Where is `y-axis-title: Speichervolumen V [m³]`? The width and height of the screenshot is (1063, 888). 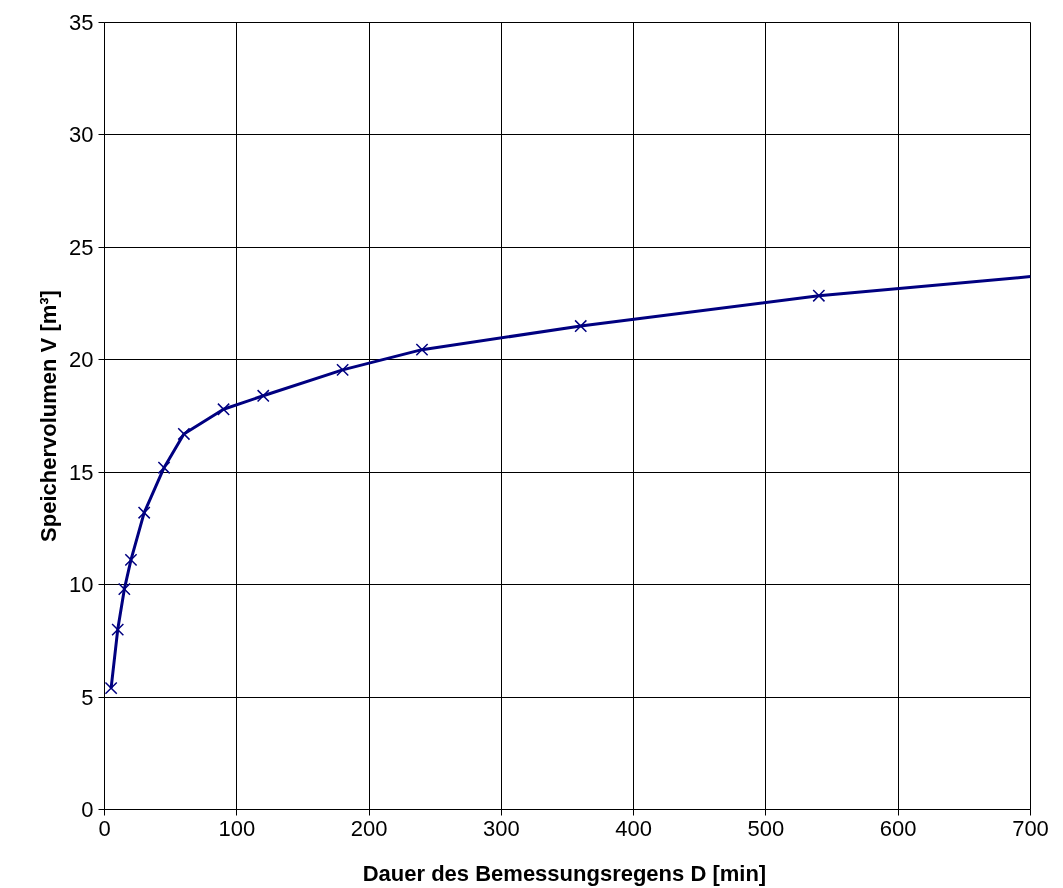
y-axis-title: Speichervolumen V [m³] is located at coordinates (49, 416).